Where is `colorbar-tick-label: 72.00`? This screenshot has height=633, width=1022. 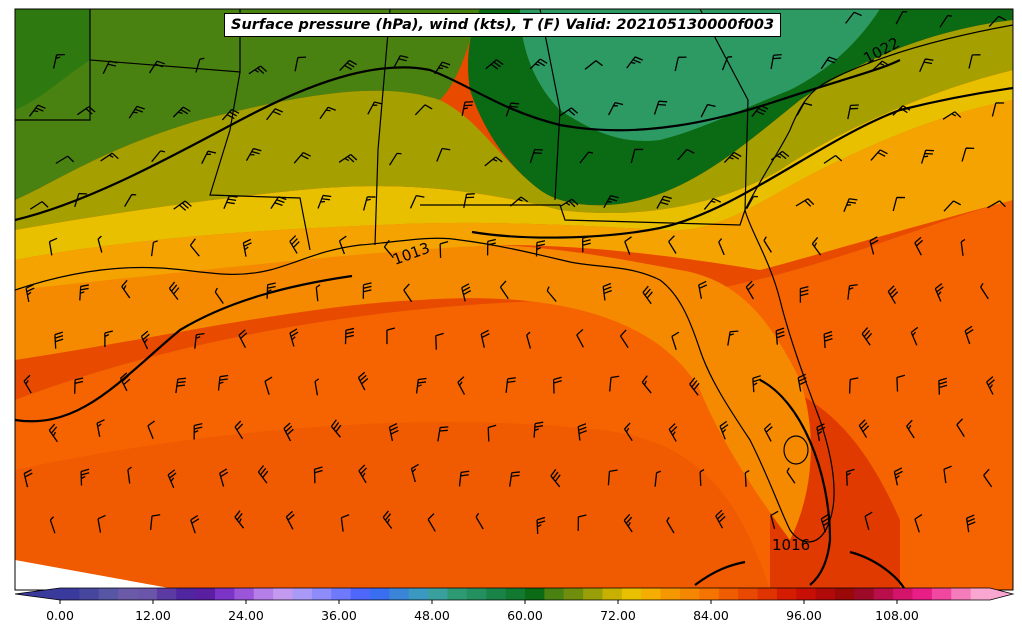
colorbar-tick-label: 72.00 is located at coordinates (618, 615).